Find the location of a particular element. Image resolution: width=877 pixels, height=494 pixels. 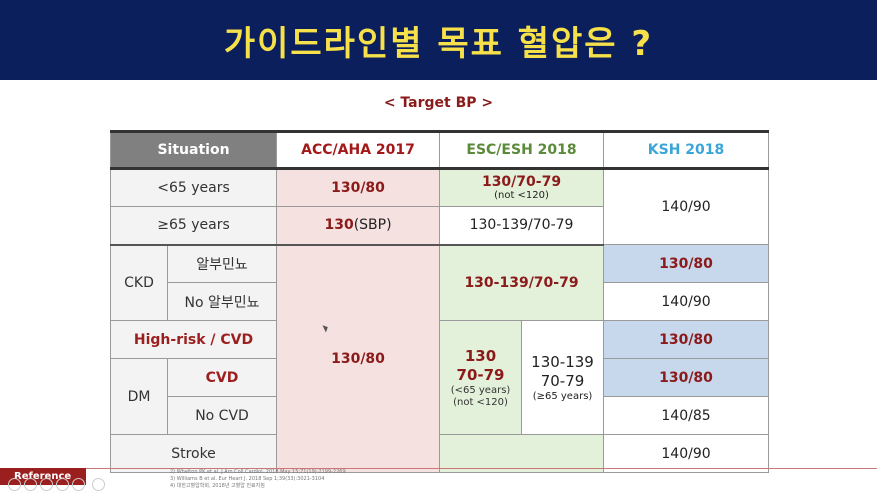

header-acc-aha: ACC/AHA 2017 is located at coordinates (358, 150).